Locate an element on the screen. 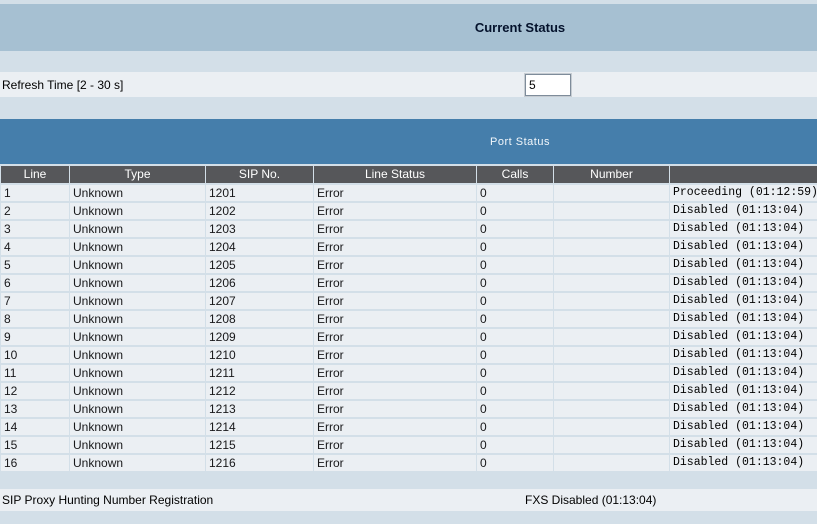 The height and width of the screenshot is (524, 817). refresh-time-input is located at coordinates (548, 84).